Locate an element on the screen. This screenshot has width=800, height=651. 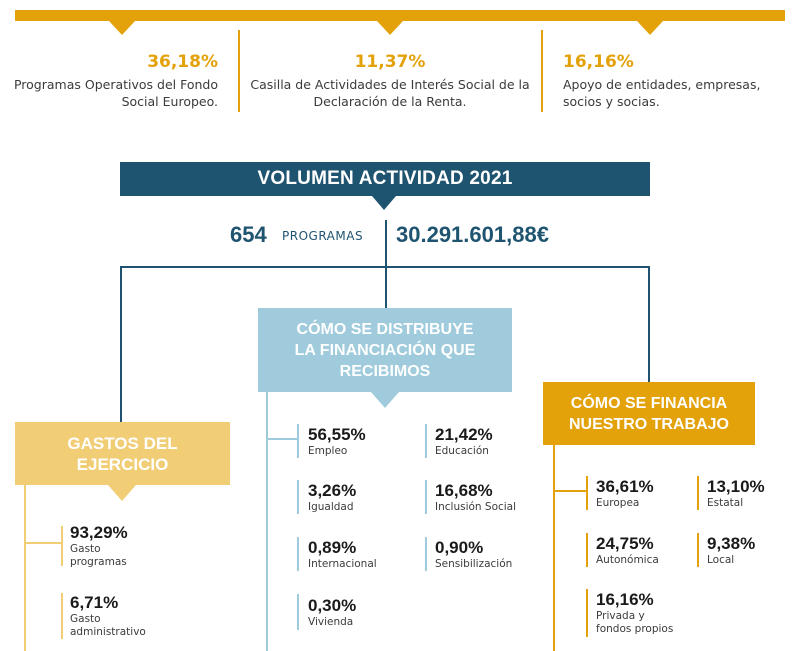
programs-label: PROGRAMAS is located at coordinates (323, 236).